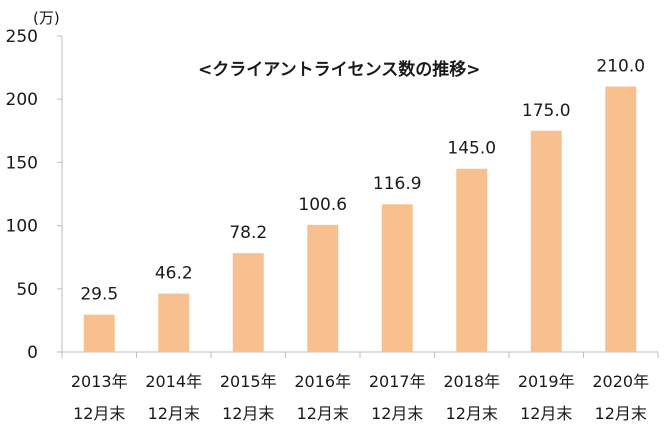  I want to click on x-tick-label: 2020年, so click(620, 381).